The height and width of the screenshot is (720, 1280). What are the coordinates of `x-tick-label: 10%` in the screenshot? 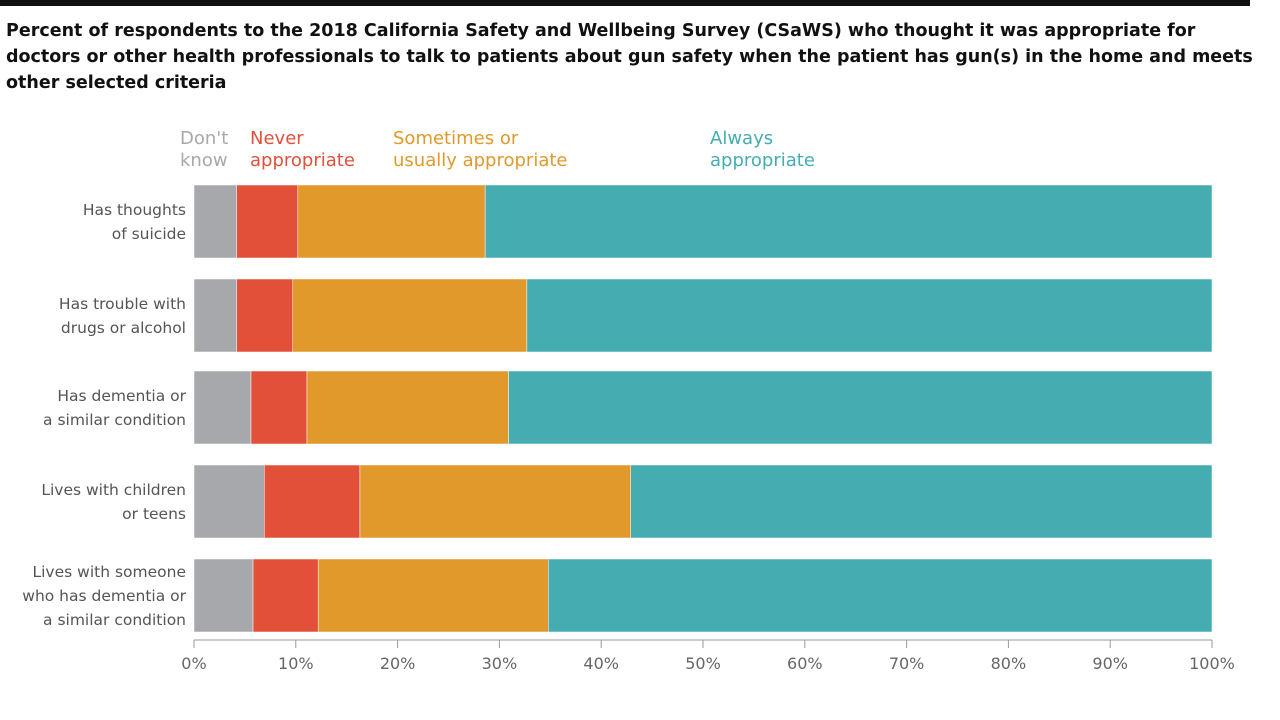 It's located at (296, 663).